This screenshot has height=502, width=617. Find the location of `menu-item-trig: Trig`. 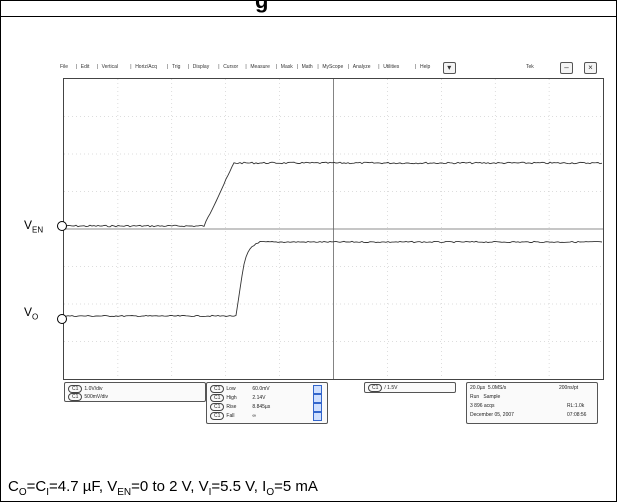

menu-item-trig: Trig is located at coordinates (176, 67).